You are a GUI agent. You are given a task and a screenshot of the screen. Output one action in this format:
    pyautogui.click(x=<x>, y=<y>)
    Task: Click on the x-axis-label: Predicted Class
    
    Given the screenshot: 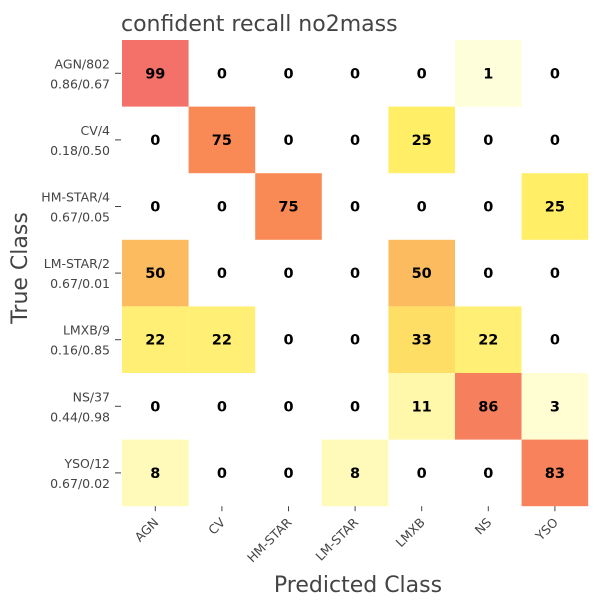 What is the action you would take?
    pyautogui.click(x=358, y=585)
    